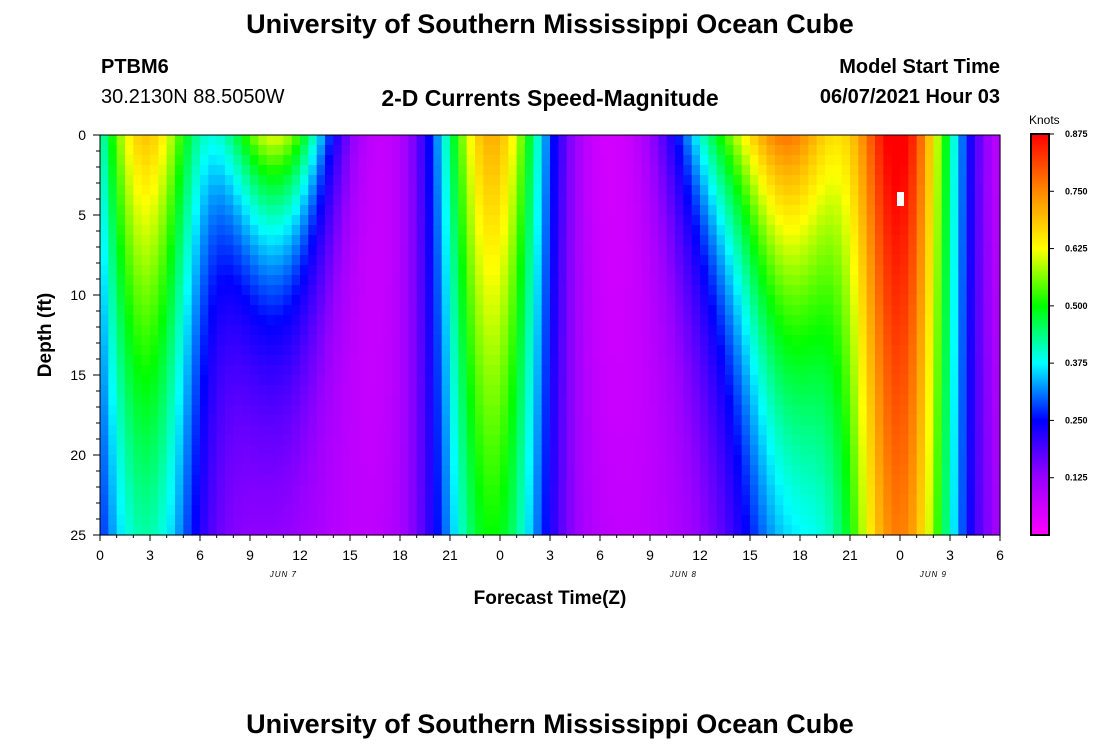 This screenshot has height=750, width=1100. What do you see at coordinates (400, 555) in the screenshot?
I see `x-tick-label: 18` at bounding box center [400, 555].